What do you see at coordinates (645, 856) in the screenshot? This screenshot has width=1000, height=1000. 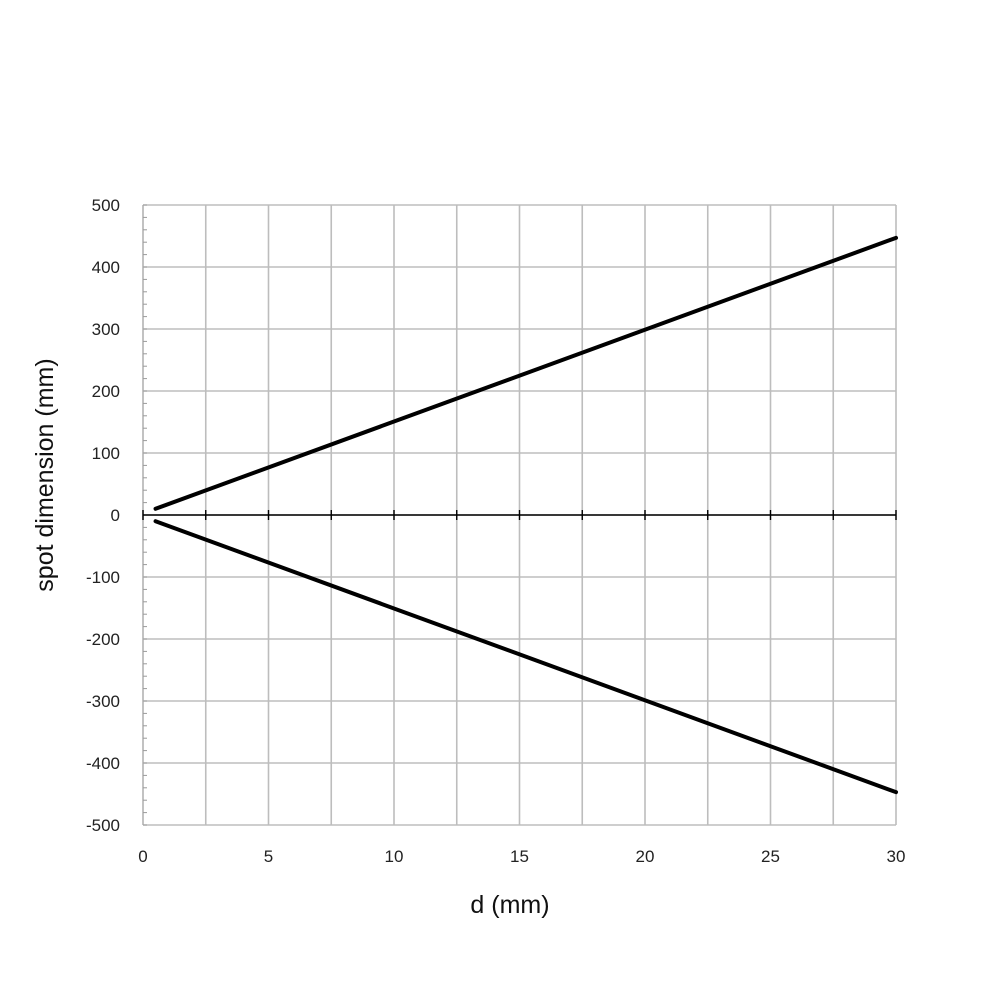 I see `x-tick-label: 20` at bounding box center [645, 856].